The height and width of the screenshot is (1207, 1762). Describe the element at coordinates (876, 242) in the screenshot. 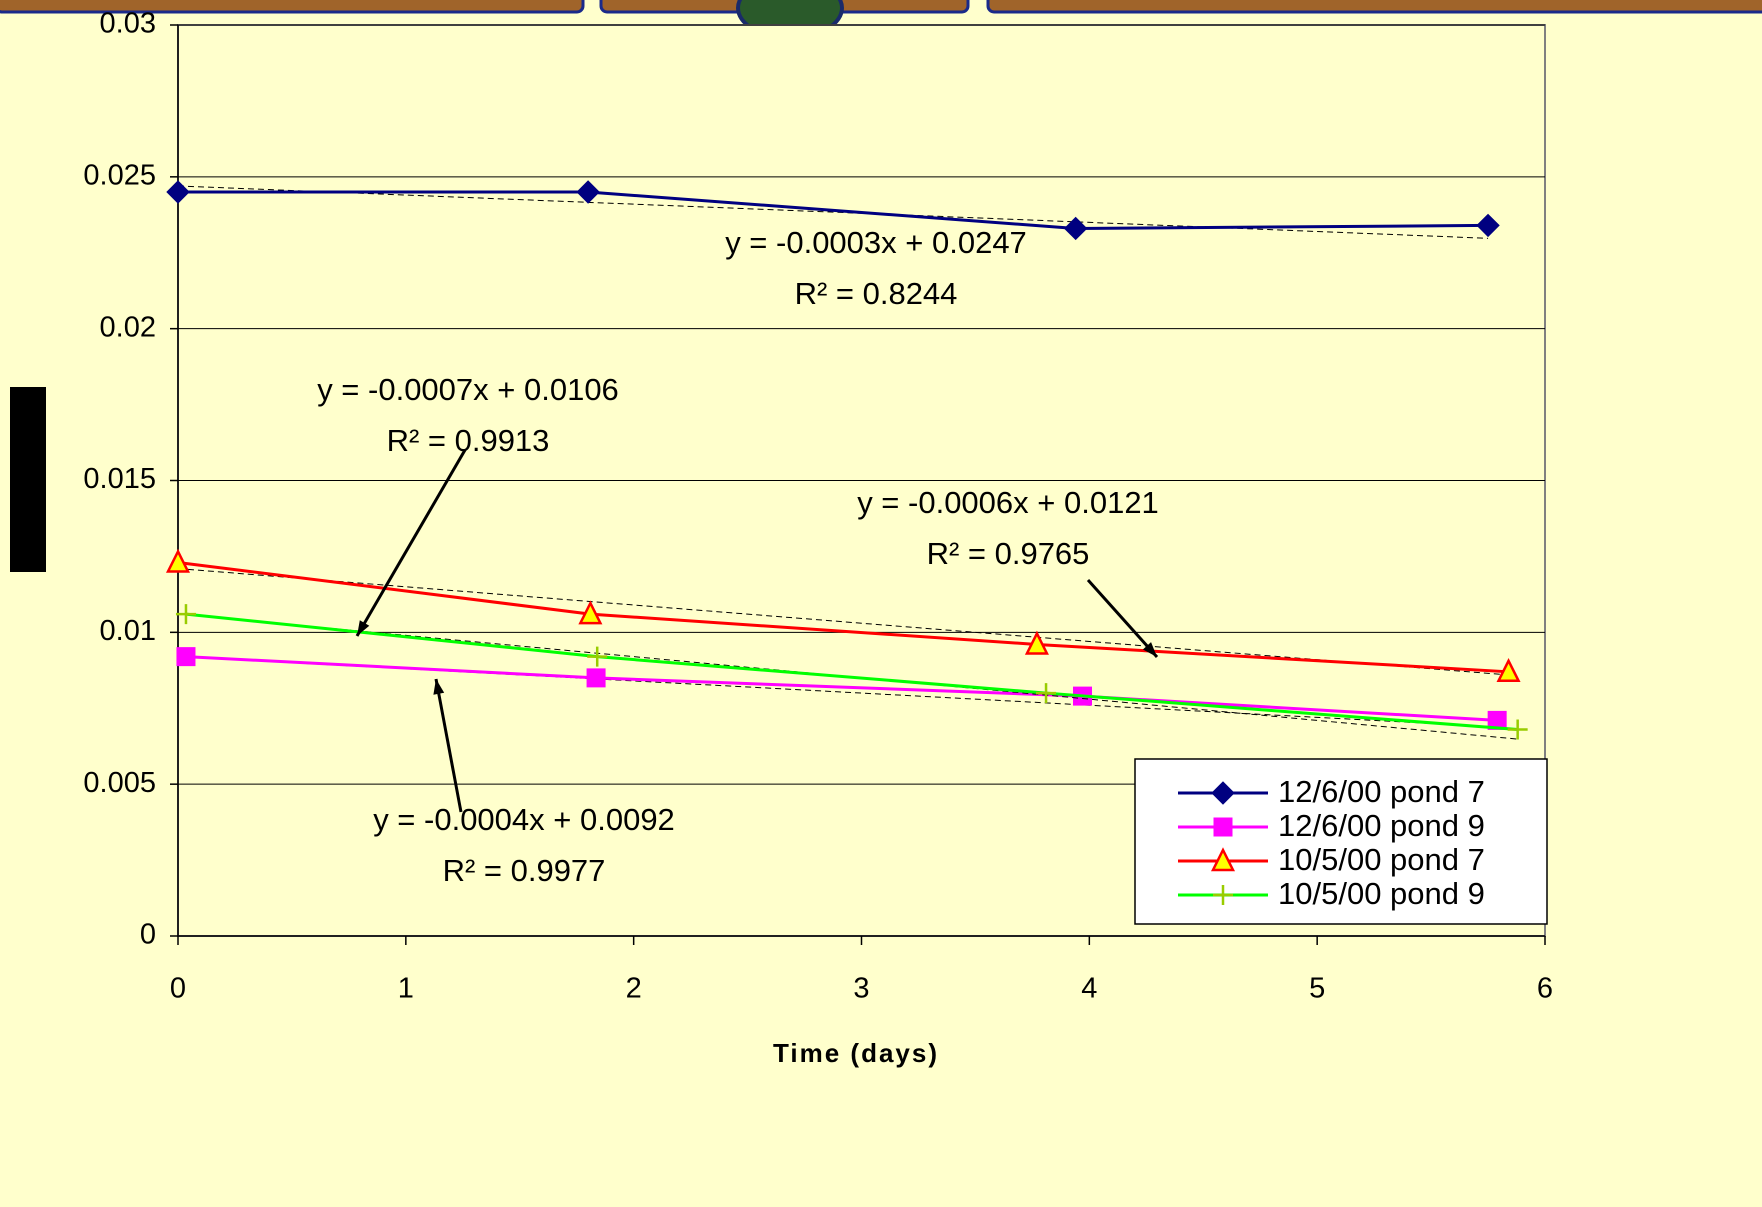

I see `trendline-equation: y = -0.0003x + 0.0247` at that location.